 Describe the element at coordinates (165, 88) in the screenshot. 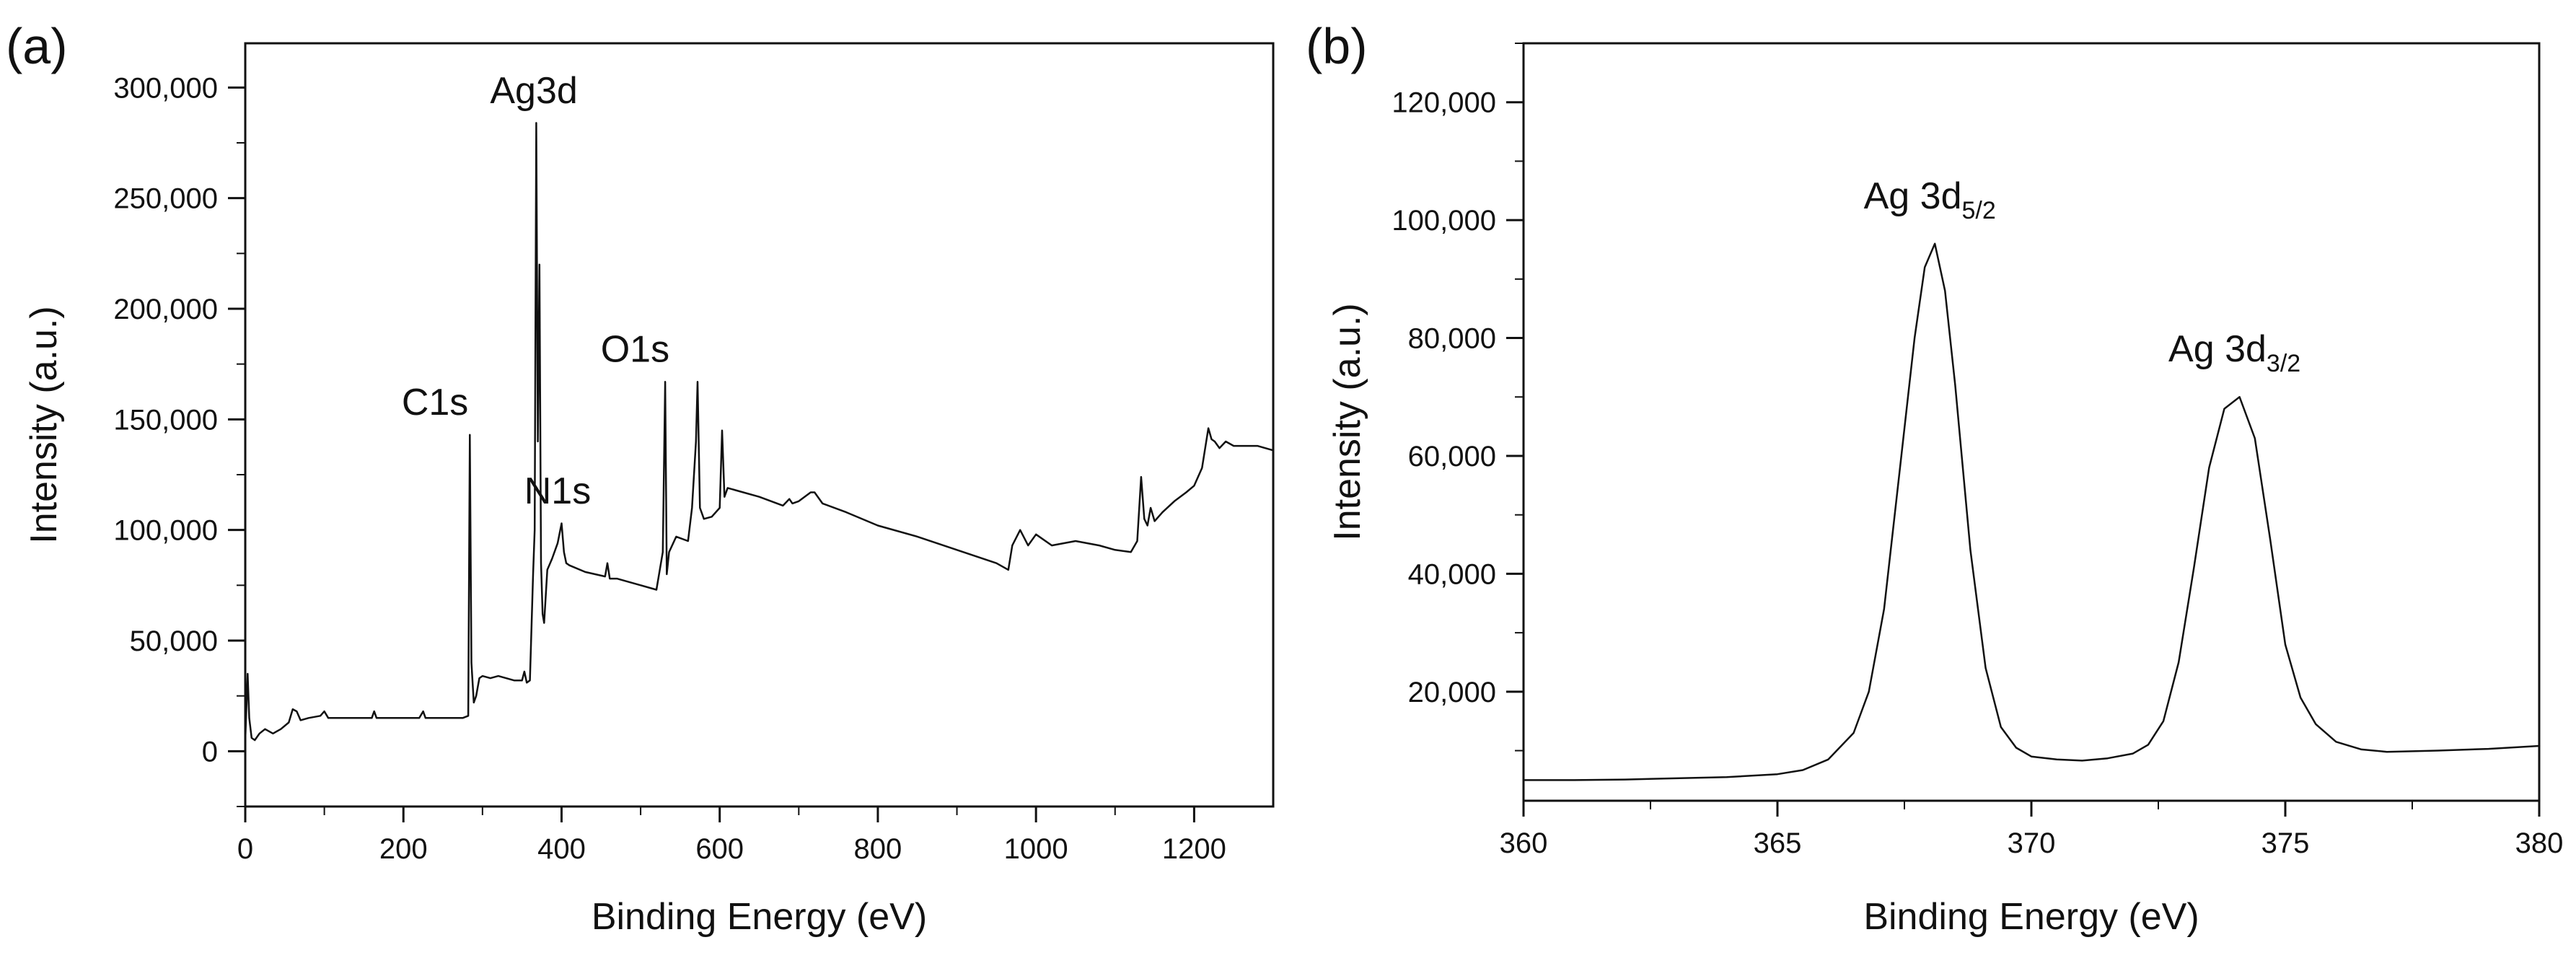

I see `panel-a-y-tick-label: 300,000` at that location.